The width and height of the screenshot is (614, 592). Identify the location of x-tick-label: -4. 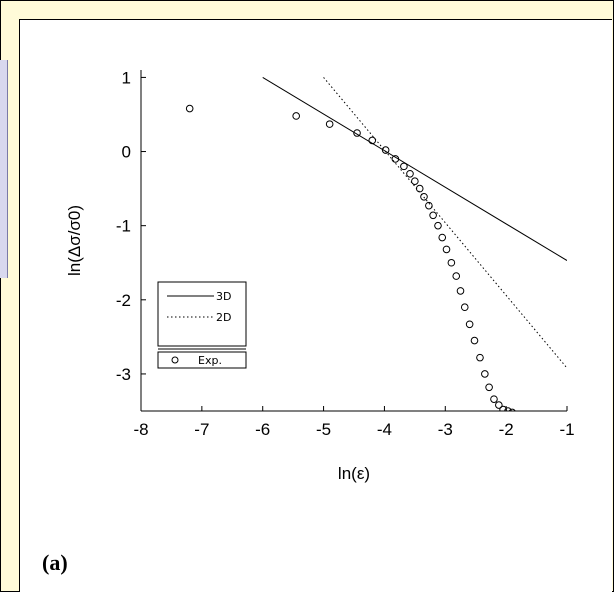
(384, 429).